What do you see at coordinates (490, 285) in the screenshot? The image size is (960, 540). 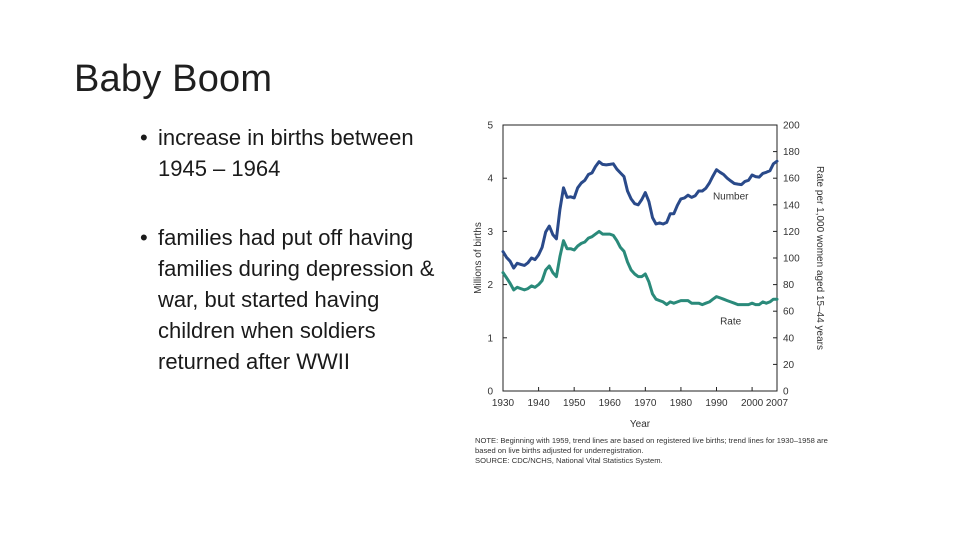 I see `y-tick-label: 2` at bounding box center [490, 285].